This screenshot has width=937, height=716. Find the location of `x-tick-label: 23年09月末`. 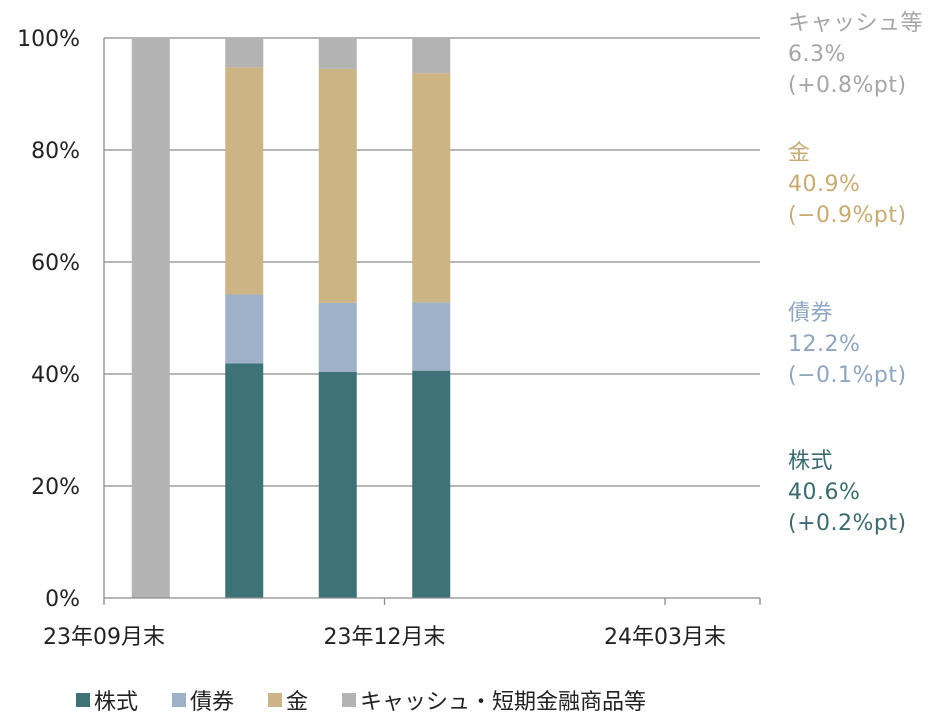

x-tick-label: 23年09月末 is located at coordinates (104, 637).